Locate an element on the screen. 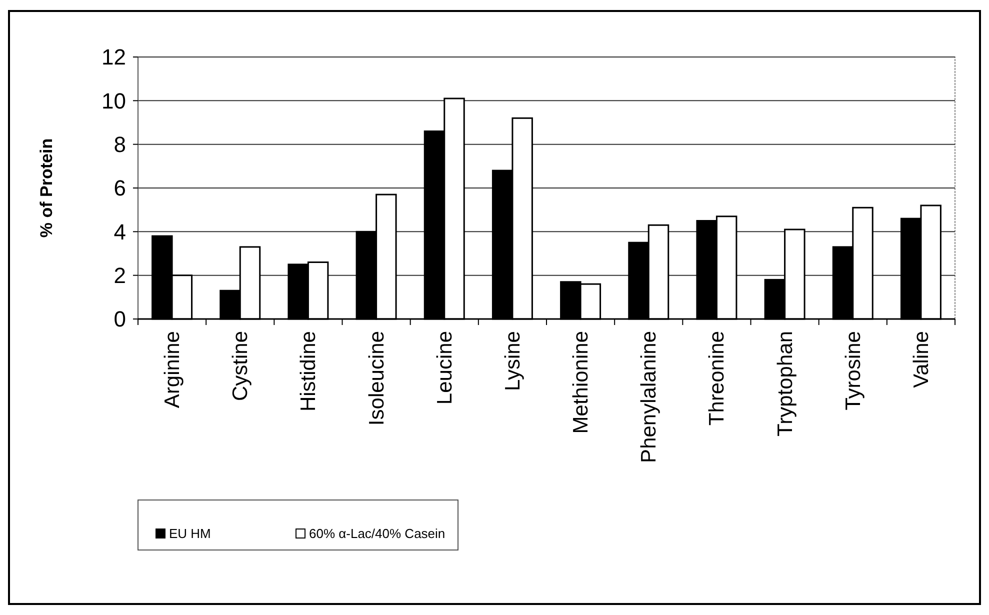 This screenshot has width=989, height=615. y-tick-label: 6 is located at coordinates (120, 188).